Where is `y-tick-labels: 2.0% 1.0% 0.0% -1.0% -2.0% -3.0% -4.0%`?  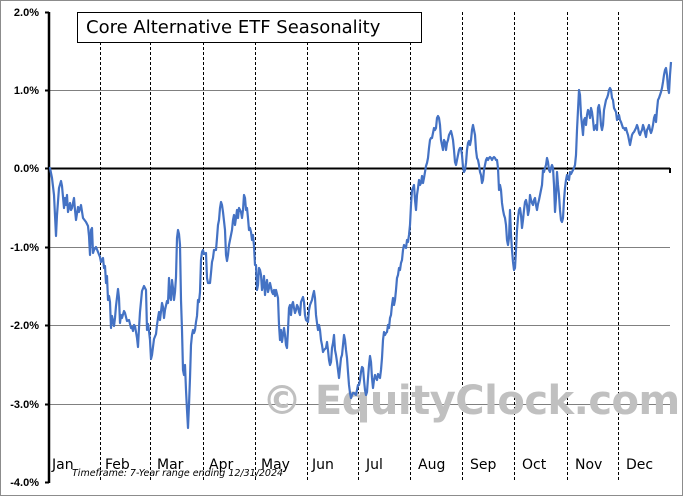 y-tick-labels: 2.0% 1.0% 0.0% -1.0% -2.0% -3.0% -4.0% is located at coordinates (24, 248).